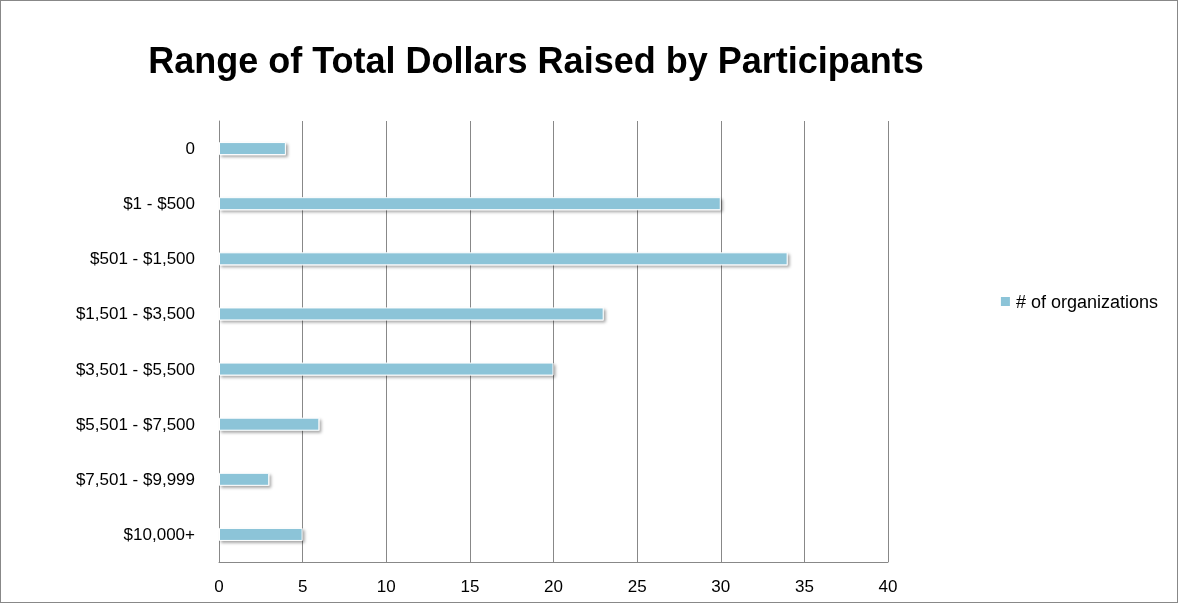 This screenshot has width=1178, height=603. I want to click on y-tick-label: $501 - $1,500, so click(142, 259).